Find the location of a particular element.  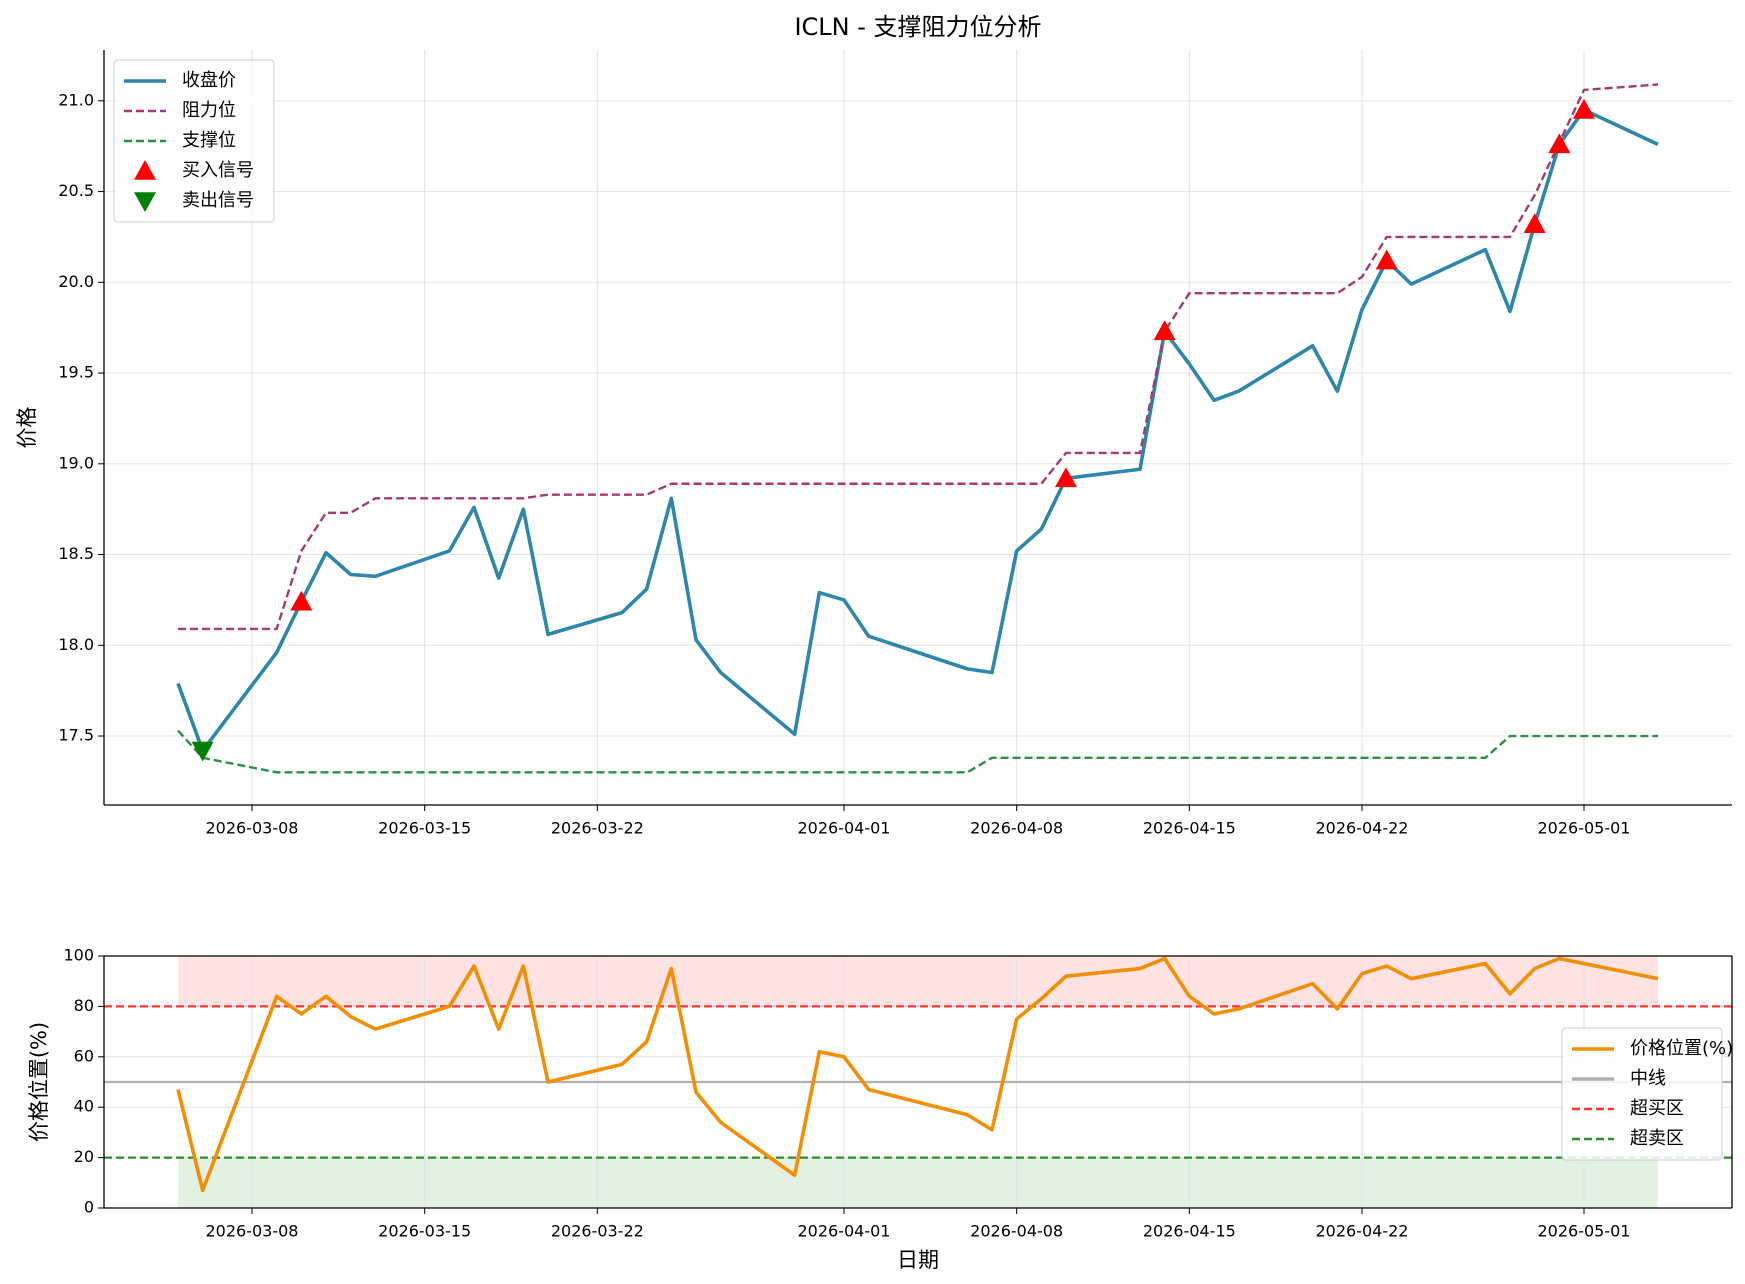

legend-label: 超卖区 is located at coordinates (1657, 1138).